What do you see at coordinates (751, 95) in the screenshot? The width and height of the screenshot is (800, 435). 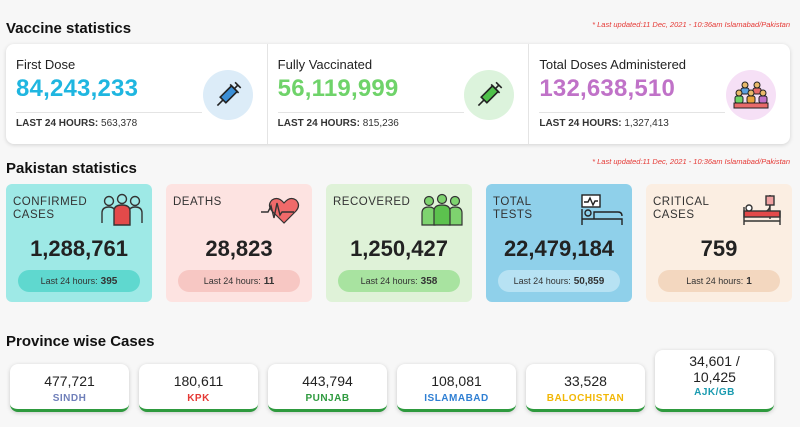 I see `people-group-icon` at bounding box center [751, 95].